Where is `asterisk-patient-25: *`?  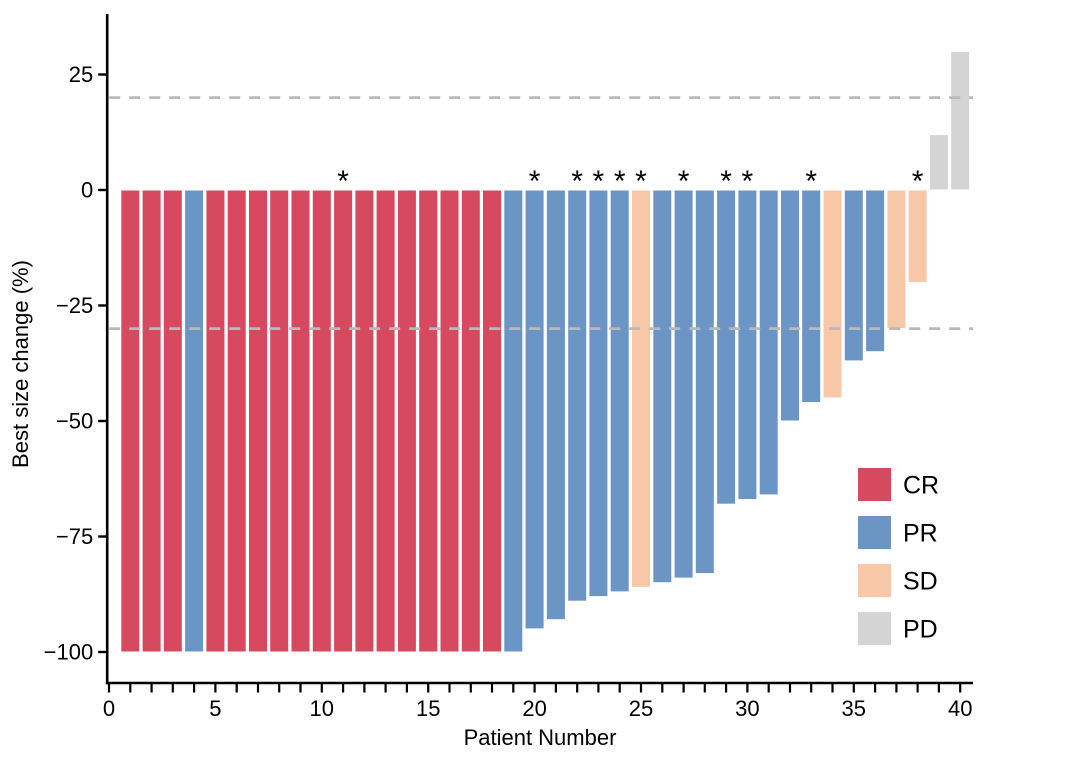
asterisk-patient-25: * is located at coordinates (641, 181).